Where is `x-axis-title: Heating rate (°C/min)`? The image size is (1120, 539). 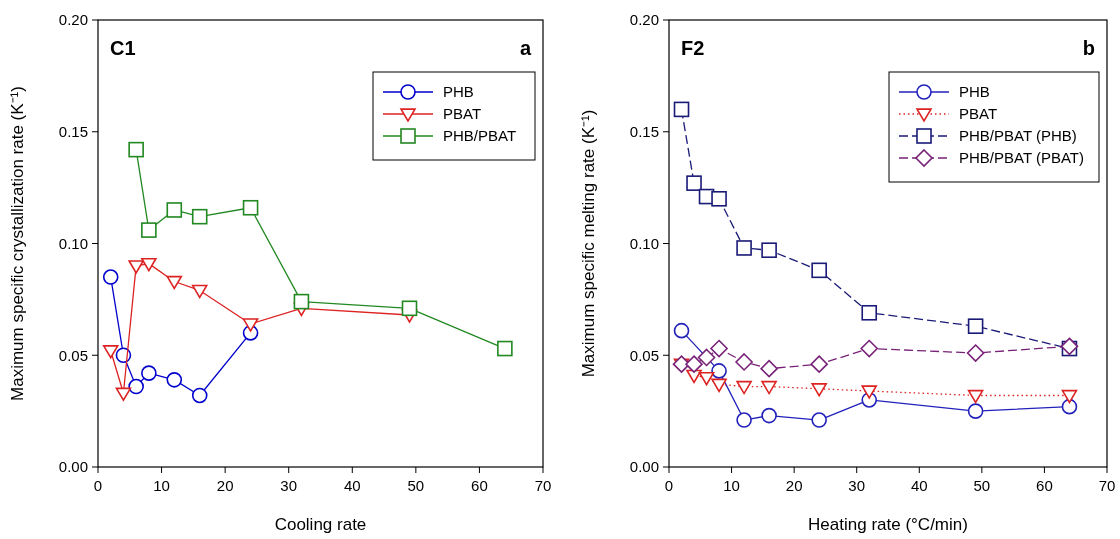
x-axis-title: Heating rate (°C/min) is located at coordinates (888, 524).